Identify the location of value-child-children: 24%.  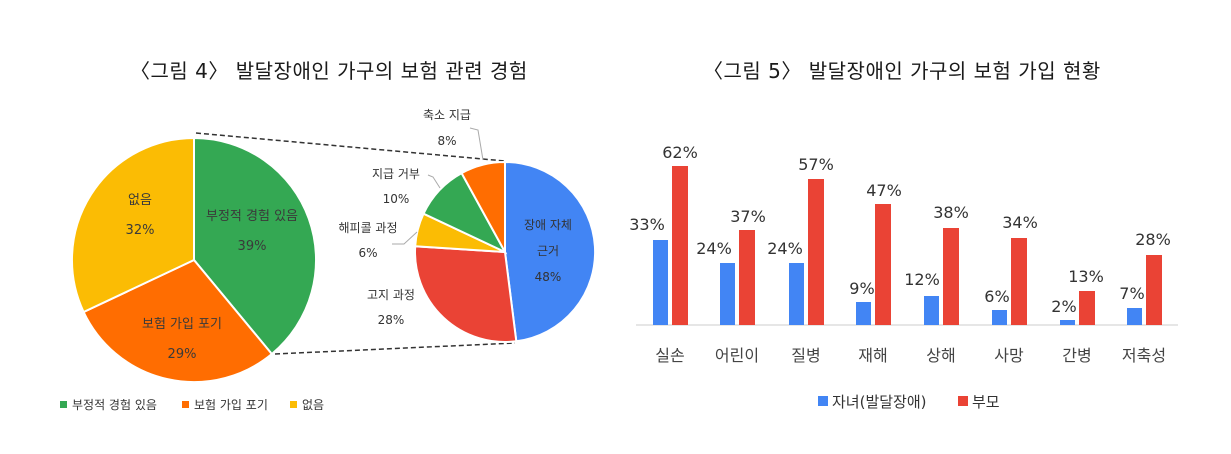
(714, 248).